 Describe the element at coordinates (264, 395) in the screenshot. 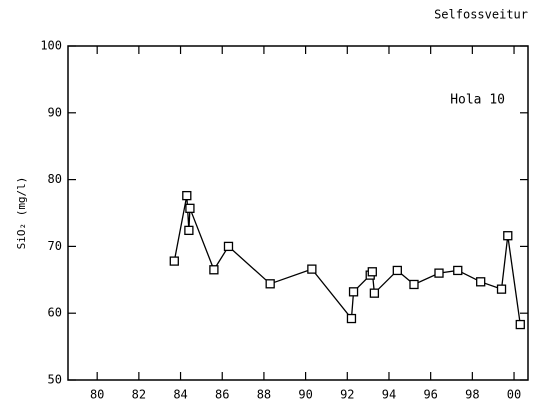

I see `x-tick-label: 88` at that location.